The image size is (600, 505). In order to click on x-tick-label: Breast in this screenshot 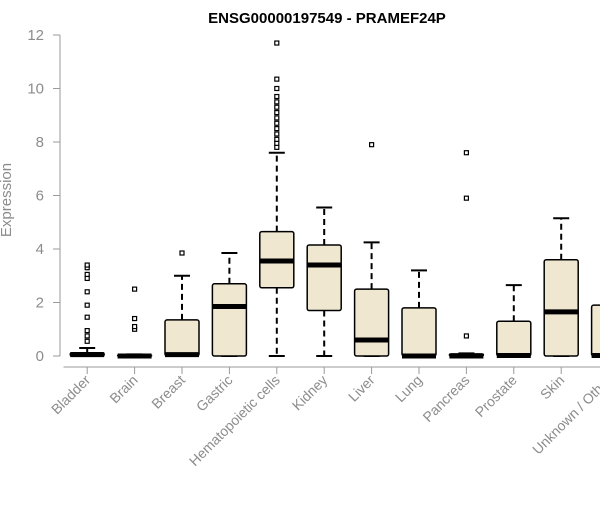, I will do `click(168, 392)`.